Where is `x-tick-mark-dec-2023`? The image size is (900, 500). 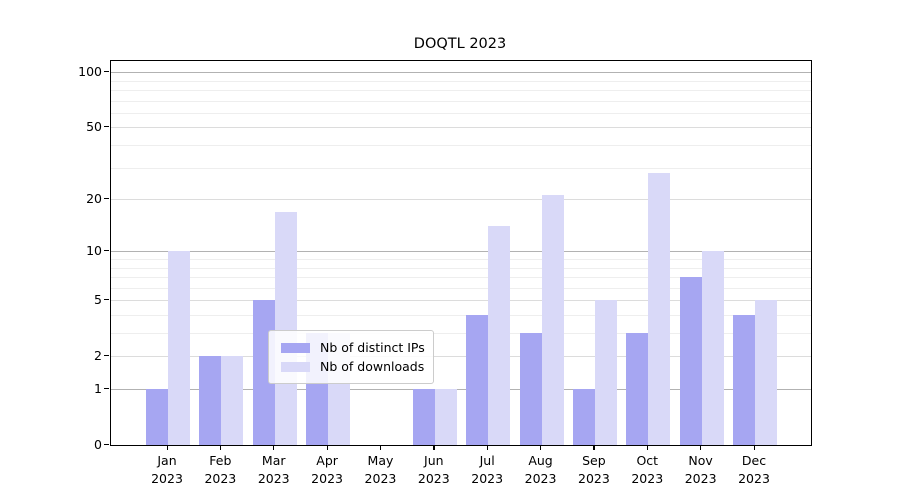 x-tick-mark-dec-2023 is located at coordinates (754, 447).